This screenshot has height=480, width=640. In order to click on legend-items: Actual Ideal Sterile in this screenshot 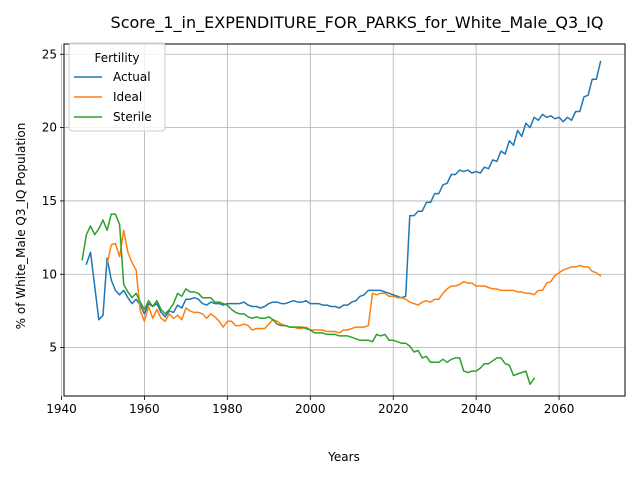, I will do `click(113, 97)`.